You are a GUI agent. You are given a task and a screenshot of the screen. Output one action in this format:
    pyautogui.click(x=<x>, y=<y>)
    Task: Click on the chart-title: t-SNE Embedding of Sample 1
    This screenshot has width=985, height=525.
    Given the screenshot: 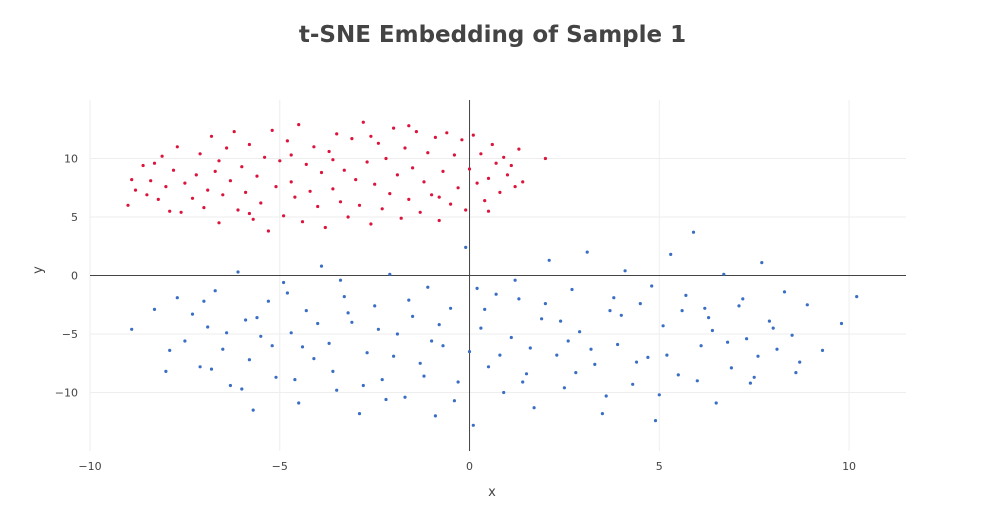 What is the action you would take?
    pyautogui.click(x=492, y=35)
    